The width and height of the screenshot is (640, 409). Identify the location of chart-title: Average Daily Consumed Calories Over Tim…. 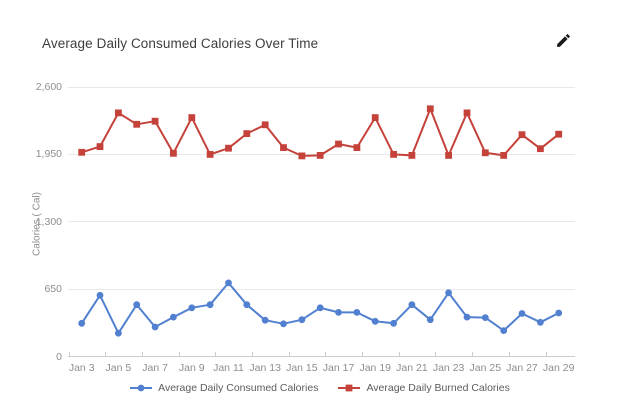
(180, 43).